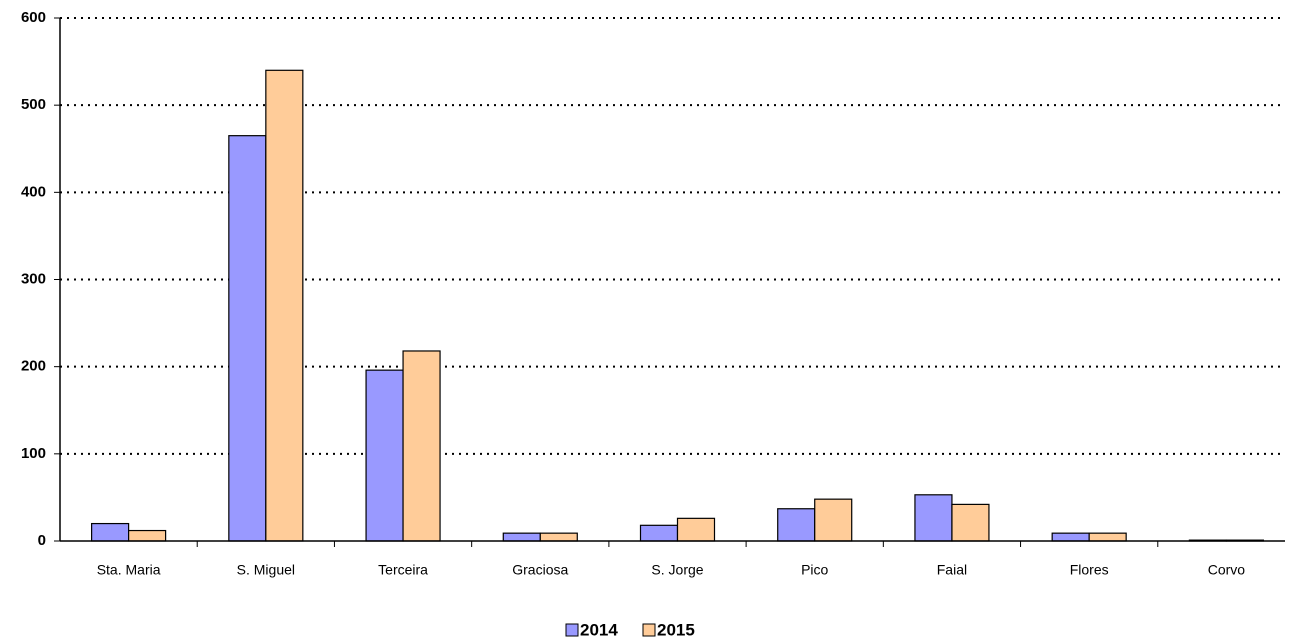 This screenshot has width=1296, height=643. Describe the element at coordinates (33, 278) in the screenshot. I see `y-tick-label: 300` at that location.